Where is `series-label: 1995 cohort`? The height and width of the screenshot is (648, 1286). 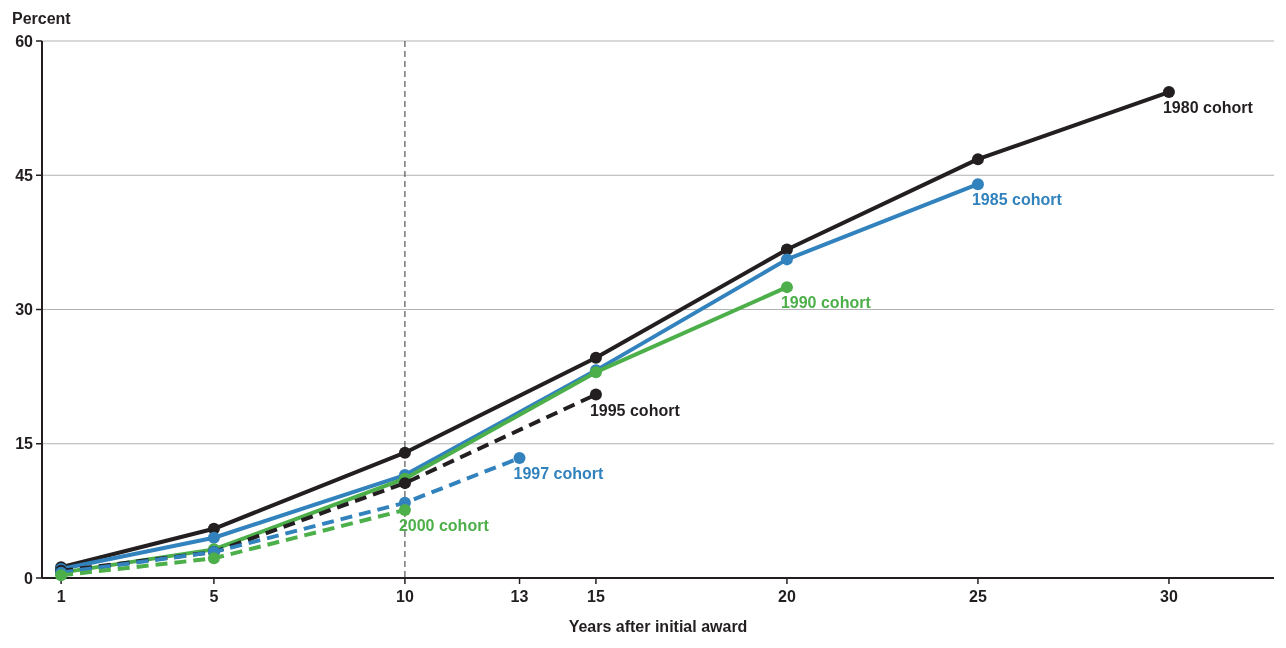 series-label: 1995 cohort is located at coordinates (635, 410).